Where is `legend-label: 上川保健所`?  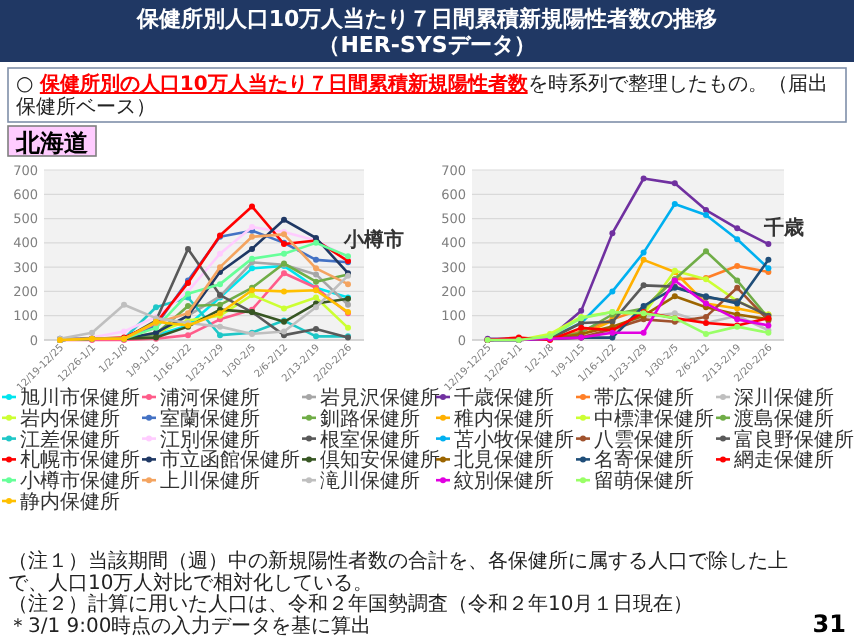
legend-label: 上川保健所 is located at coordinates (210, 481).